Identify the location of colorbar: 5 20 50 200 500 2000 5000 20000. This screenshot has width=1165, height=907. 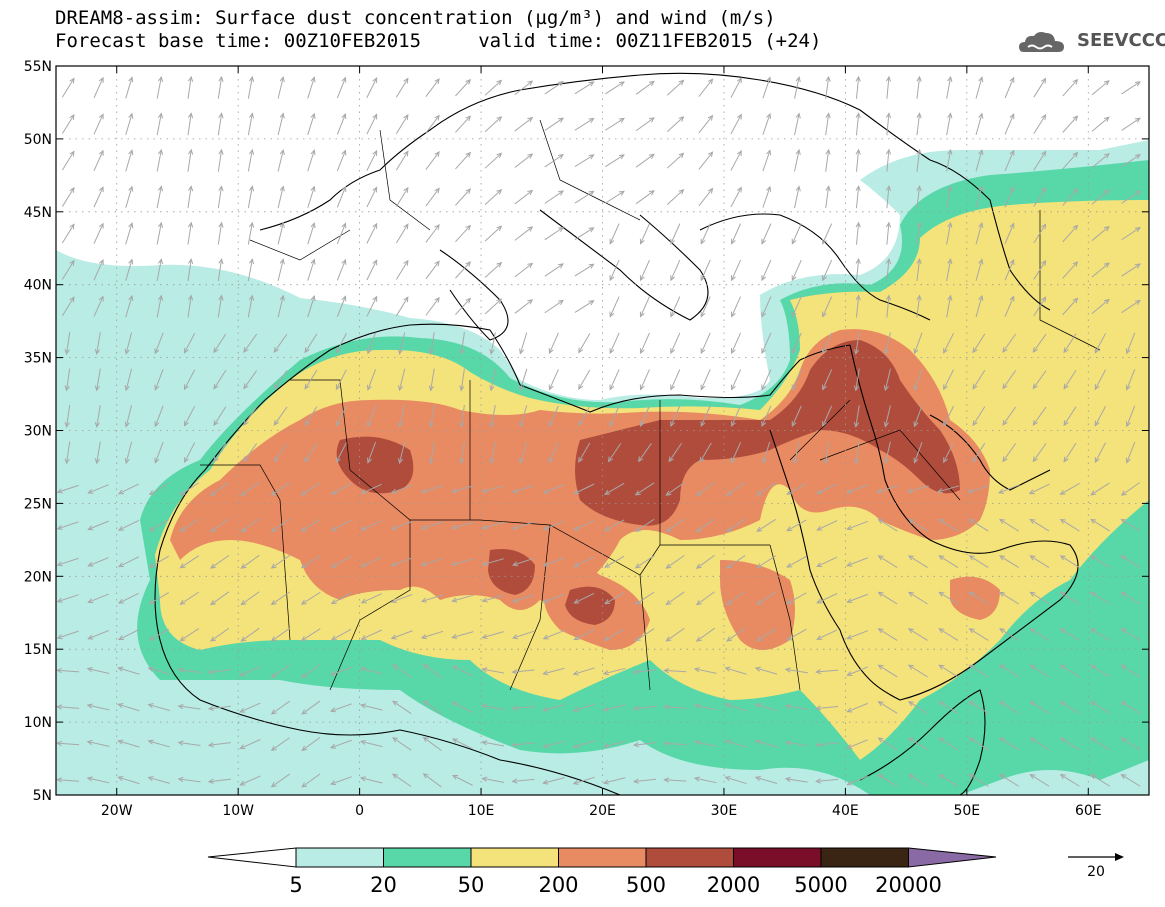
(602, 872).